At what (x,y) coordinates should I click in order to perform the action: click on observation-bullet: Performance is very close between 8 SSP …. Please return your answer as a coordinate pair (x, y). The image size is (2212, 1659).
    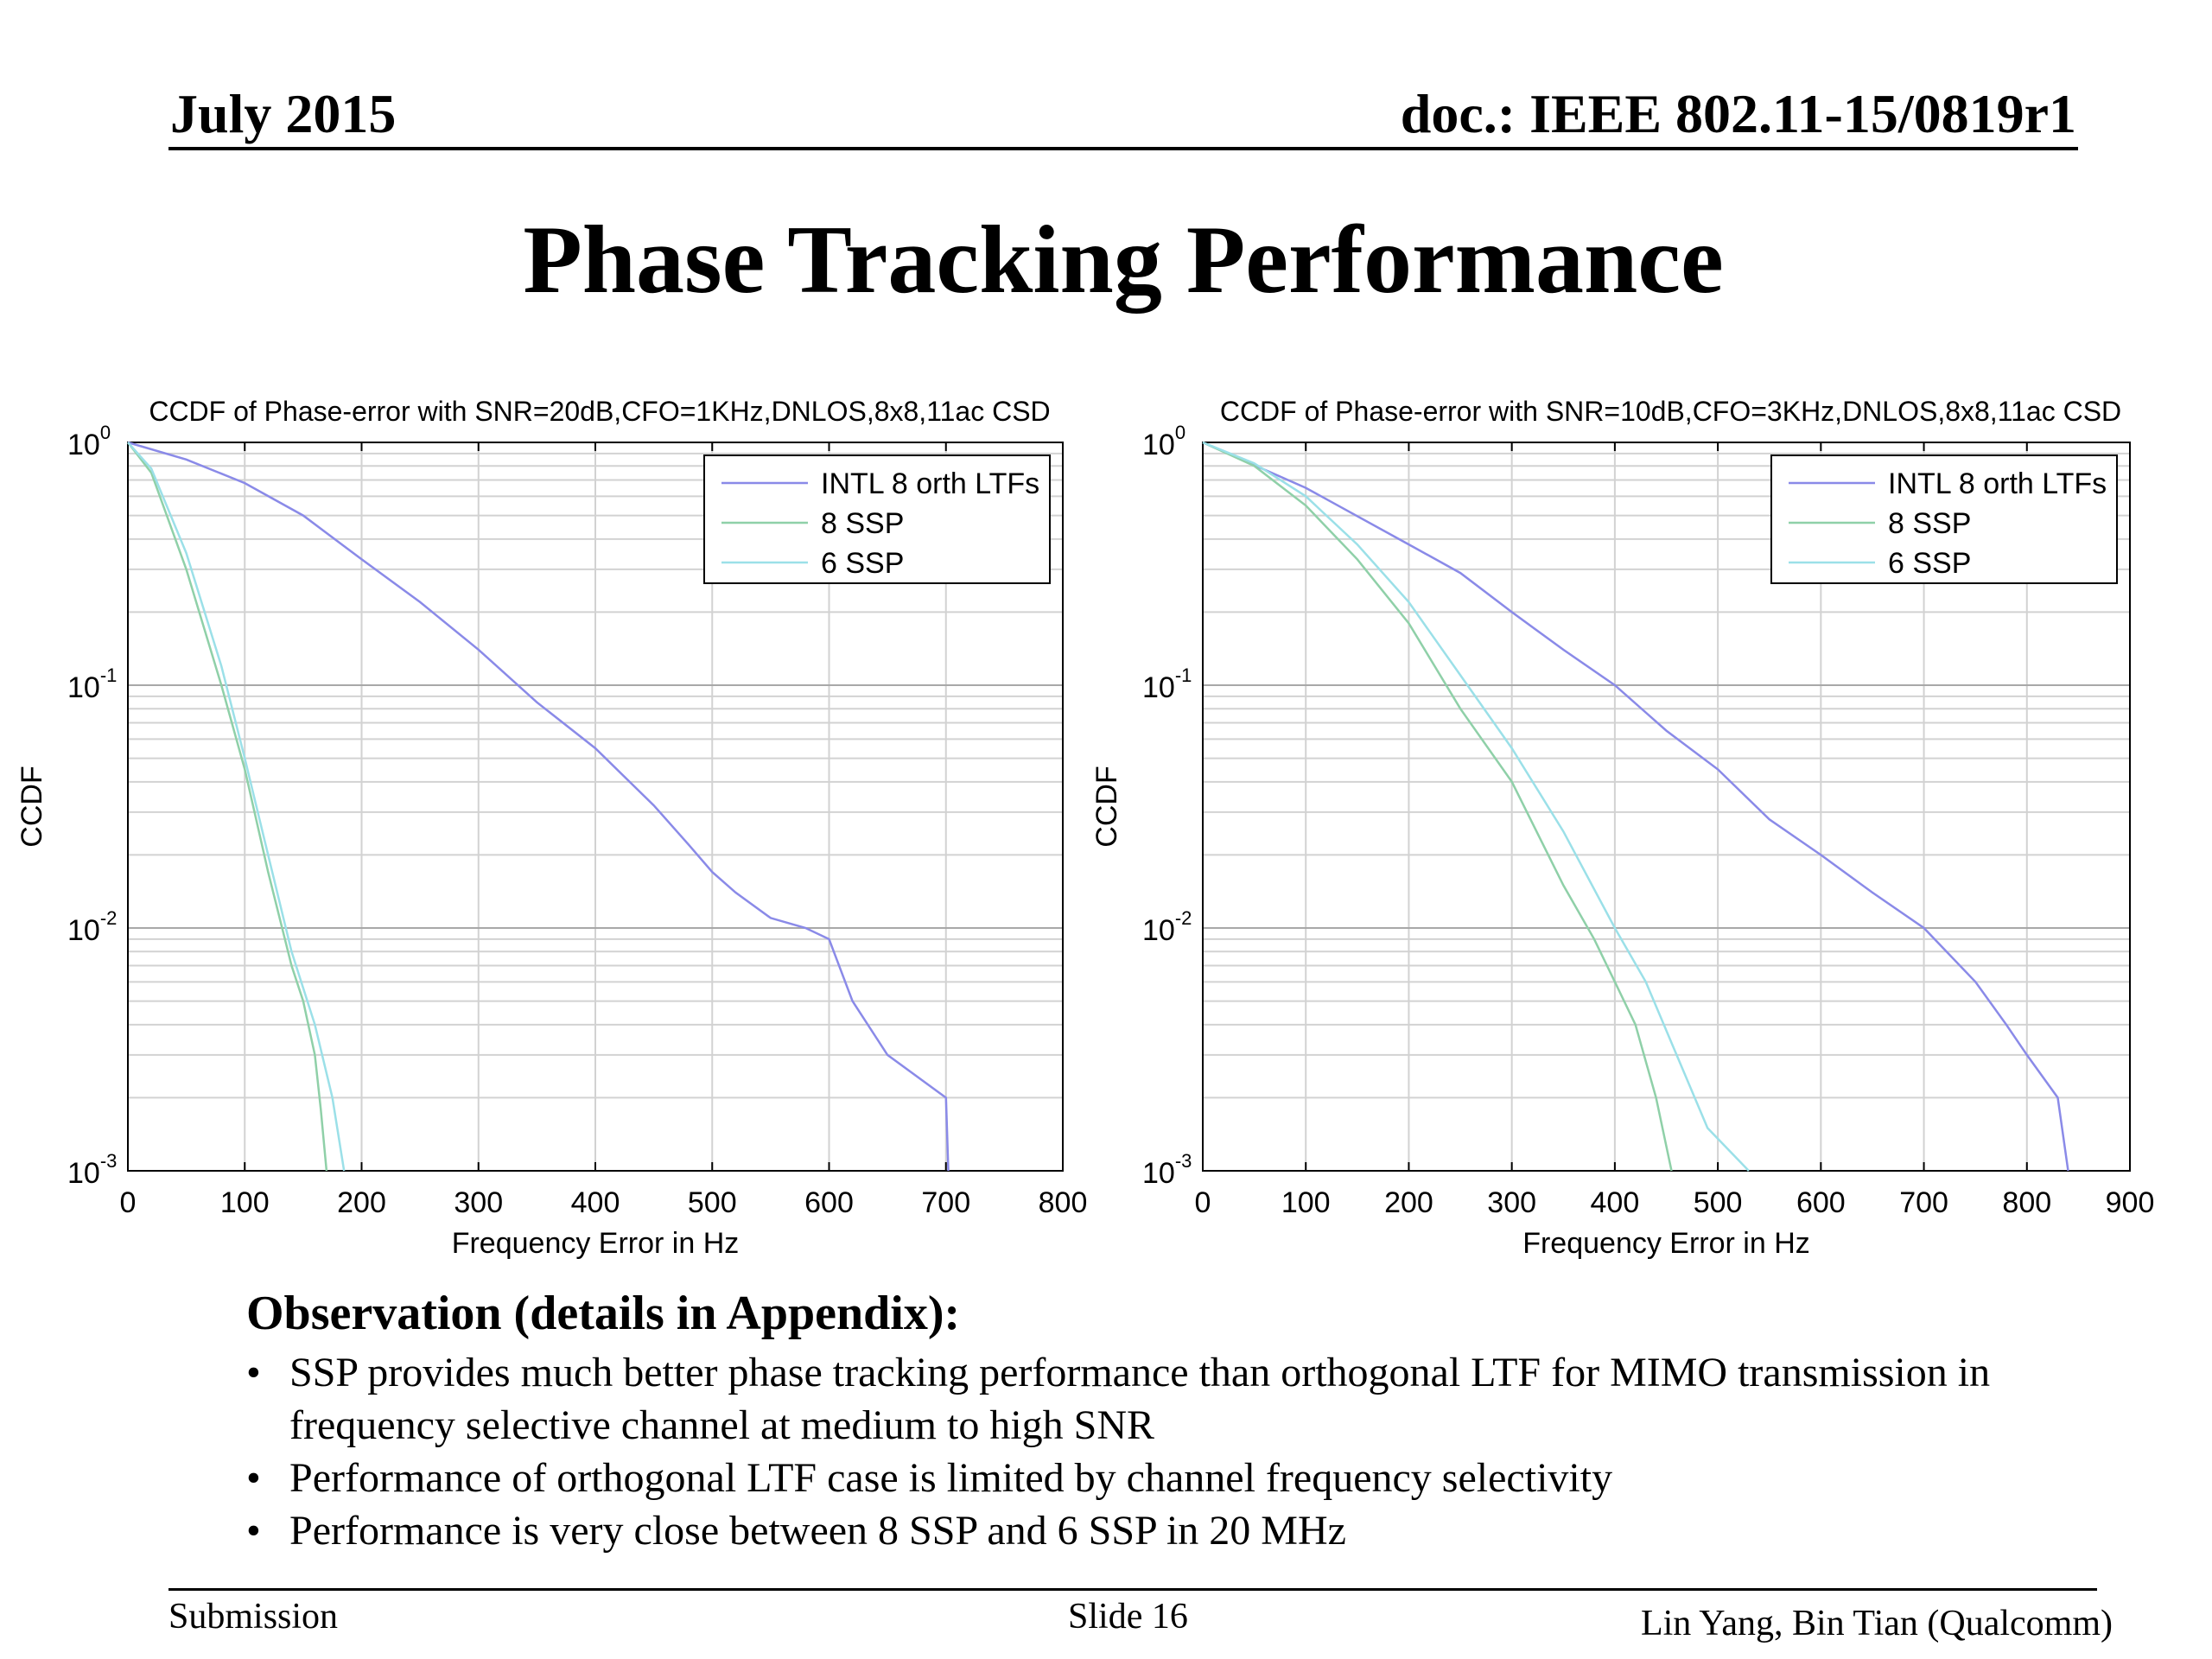
    Looking at the image, I should click on (1175, 1530).